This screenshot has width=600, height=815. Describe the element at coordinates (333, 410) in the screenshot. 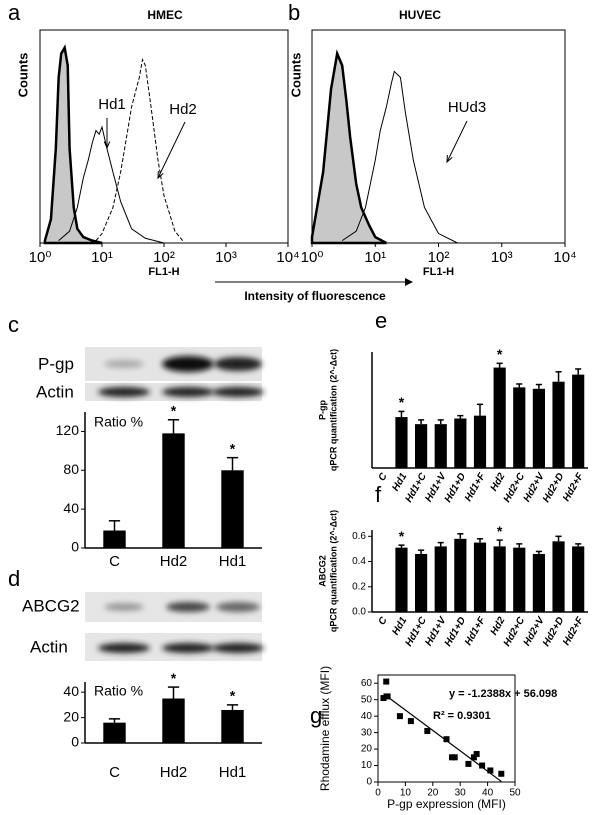

I see `y-axis-label: qPCR quantification (2^-Δct)` at that location.